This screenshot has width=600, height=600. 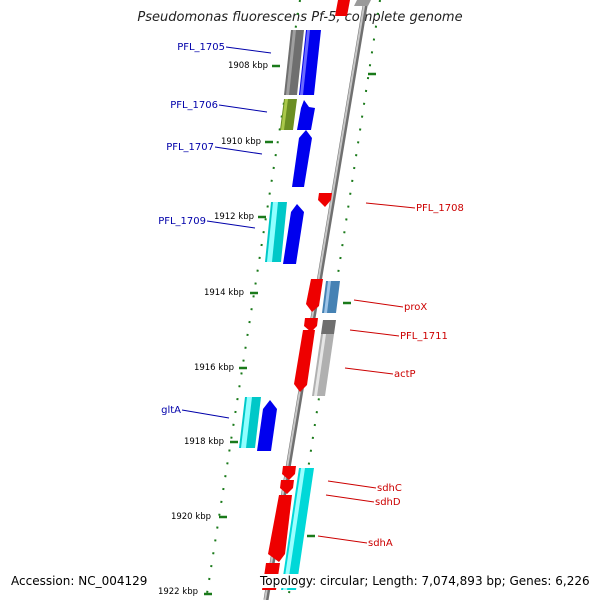 What do you see at coordinates (234, 217) in the screenshot?
I see `scale-label: 1912 kbp` at bounding box center [234, 217].